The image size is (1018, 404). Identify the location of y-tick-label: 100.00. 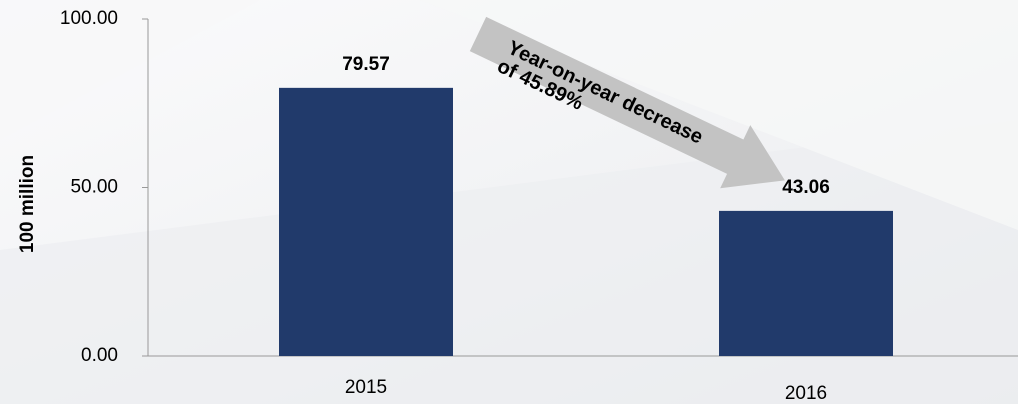
(89, 18).